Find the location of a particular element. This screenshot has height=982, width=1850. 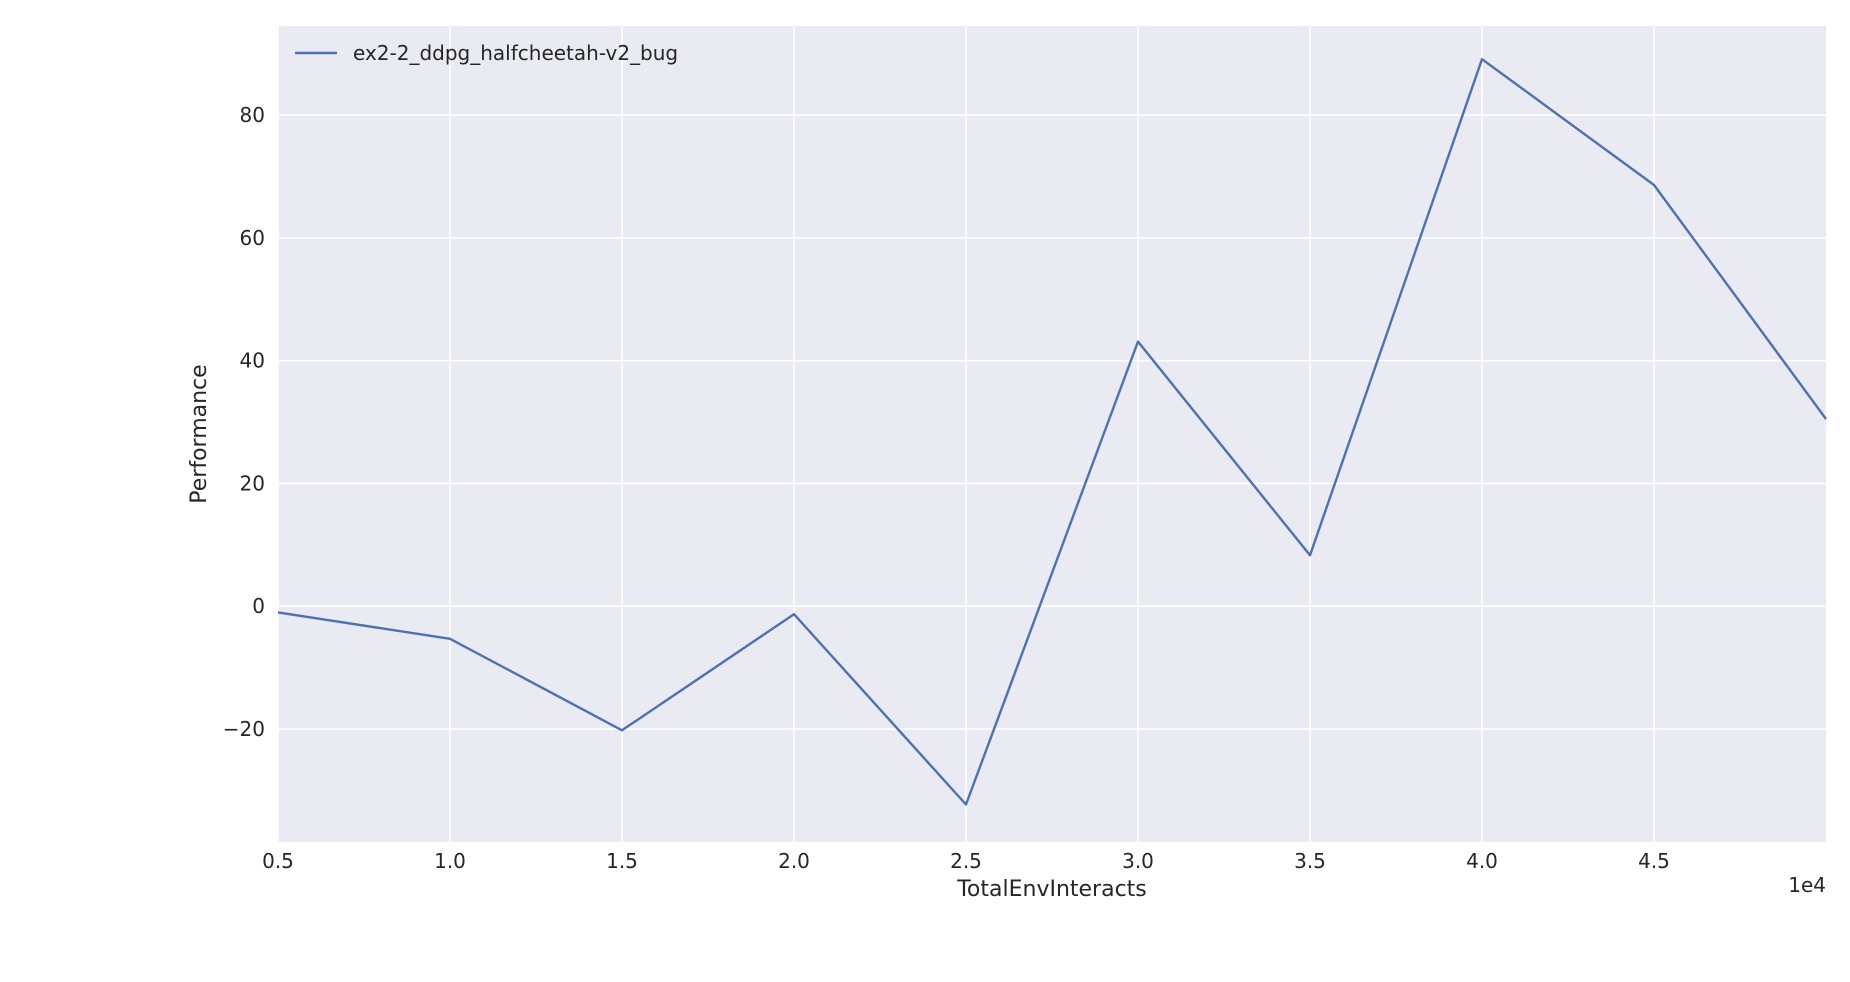

x-axis-label: TotalEnvInteracts is located at coordinates (1051, 889).